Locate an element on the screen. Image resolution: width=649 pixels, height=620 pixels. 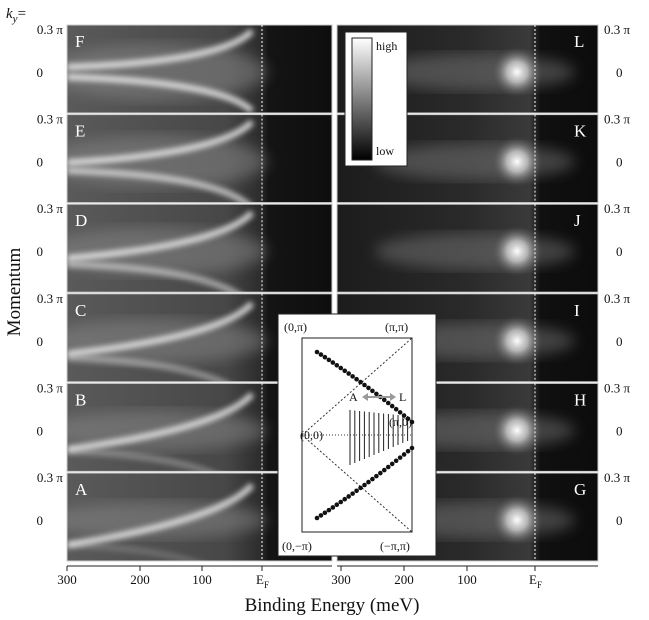
panel-label: K is located at coordinates (580, 131).